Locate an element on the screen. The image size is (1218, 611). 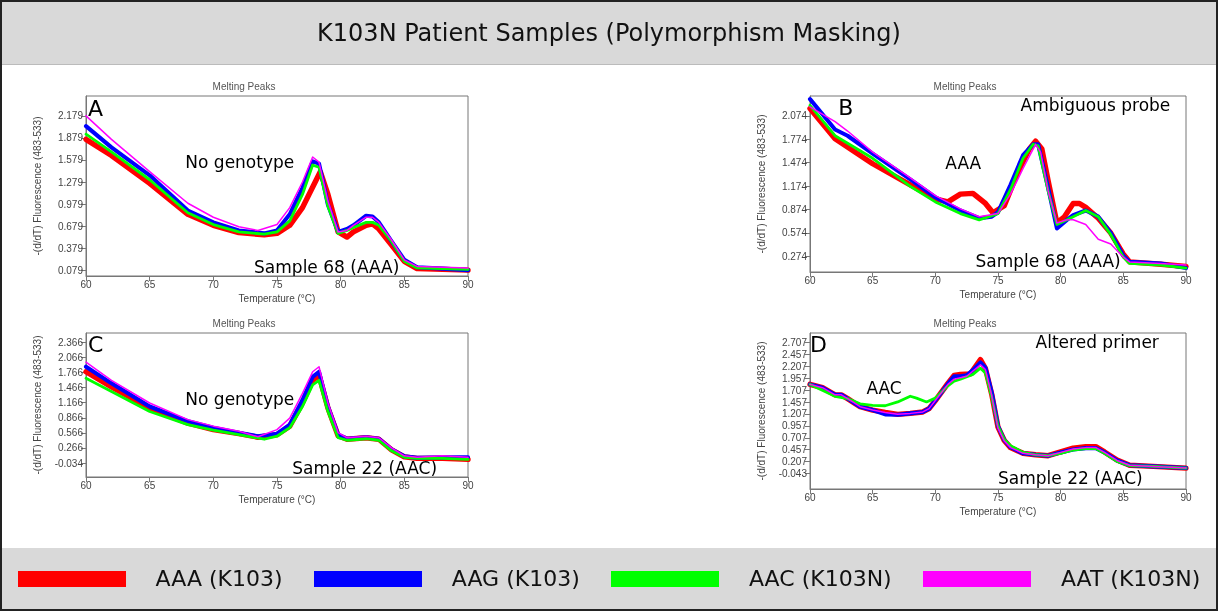
annotation: Altered primer is located at coordinates (1097, 341).